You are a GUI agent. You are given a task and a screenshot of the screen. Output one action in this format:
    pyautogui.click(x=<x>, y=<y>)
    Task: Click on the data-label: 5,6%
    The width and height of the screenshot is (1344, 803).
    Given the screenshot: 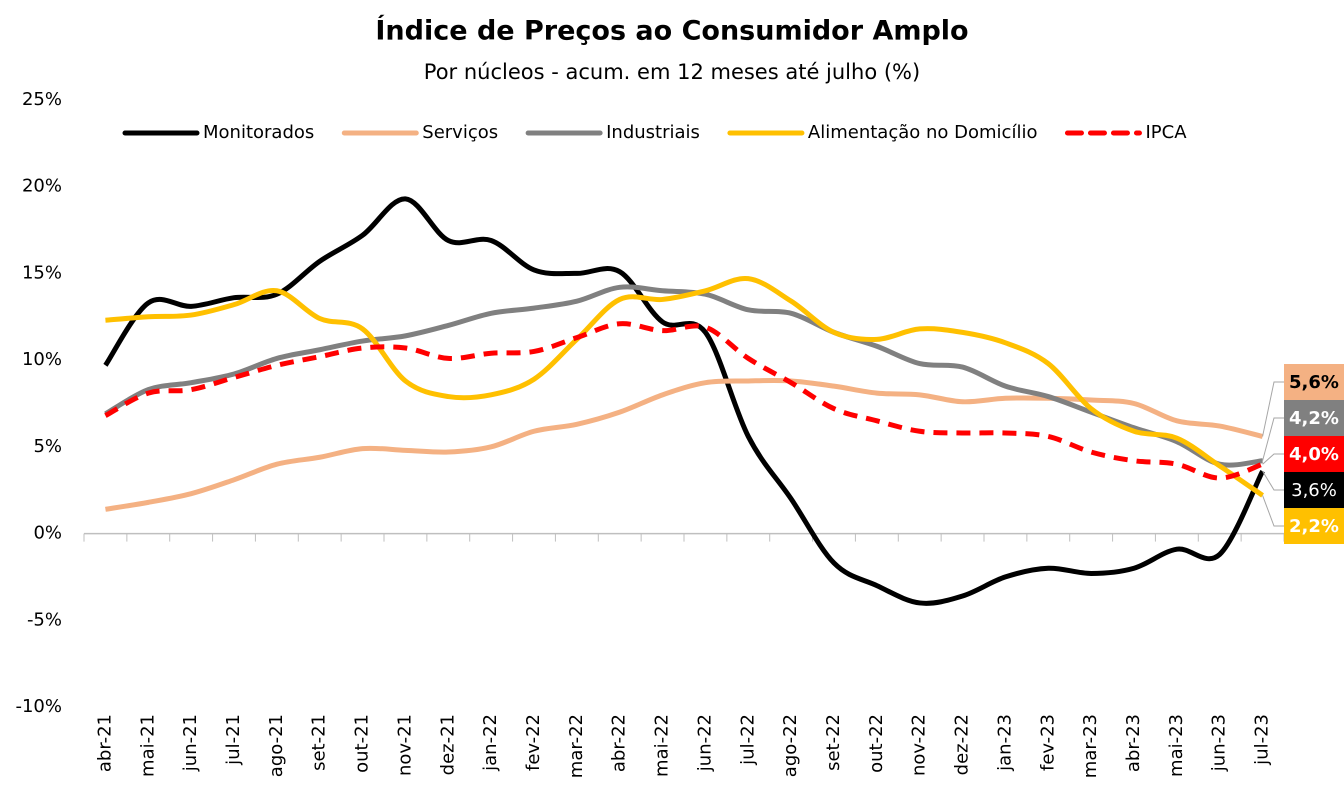 What is the action you would take?
    pyautogui.click(x=1314, y=382)
    